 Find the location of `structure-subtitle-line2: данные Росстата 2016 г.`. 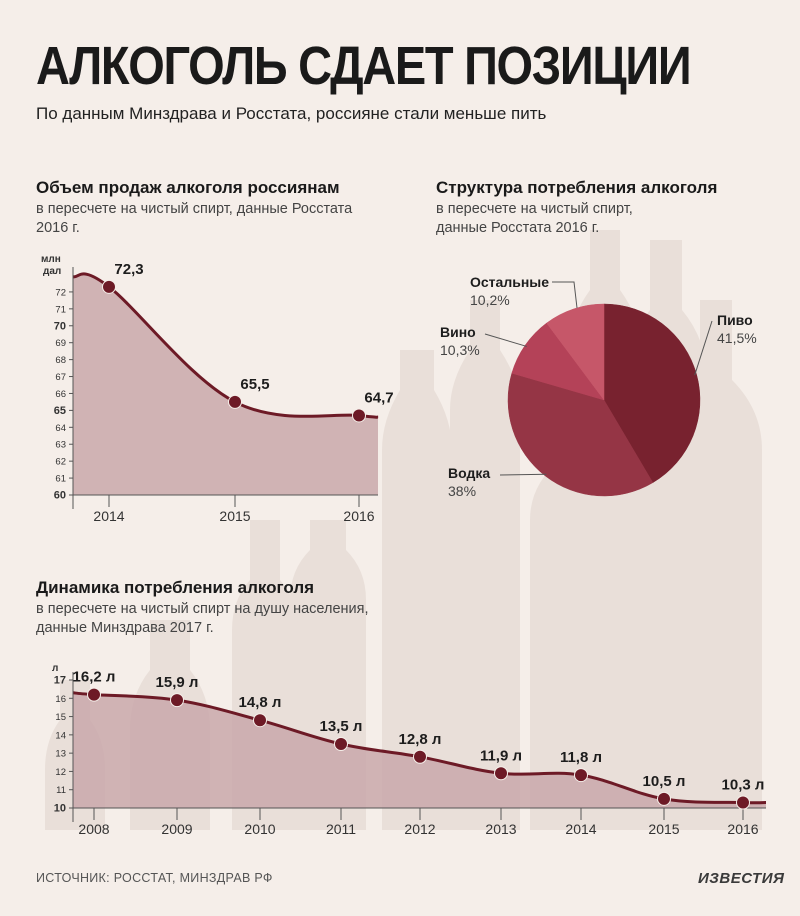

structure-subtitle-line2: данные Росстата 2016 г. is located at coordinates (518, 228).